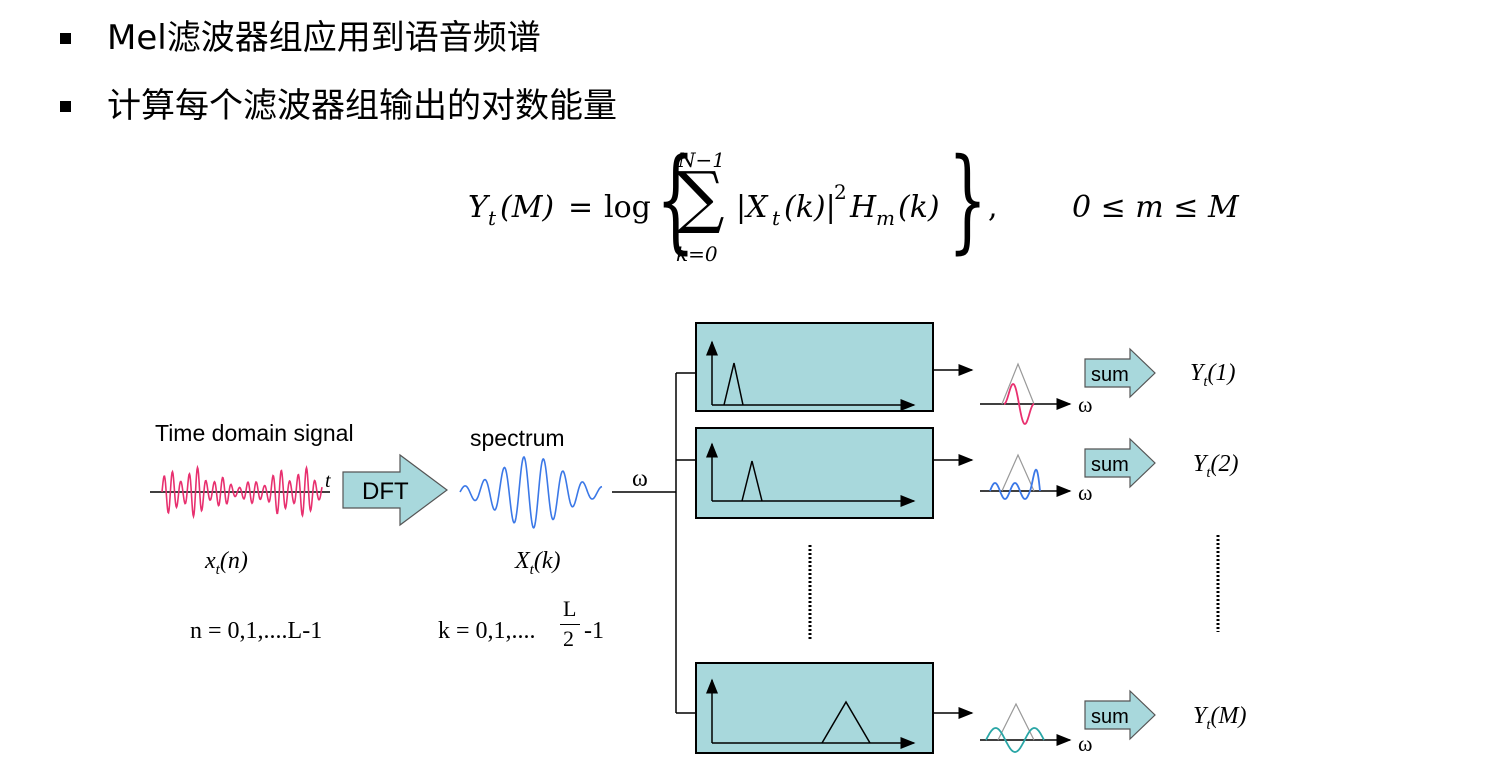 The height and width of the screenshot is (782, 1504). I want to click on filter-box-m, so click(814, 708).